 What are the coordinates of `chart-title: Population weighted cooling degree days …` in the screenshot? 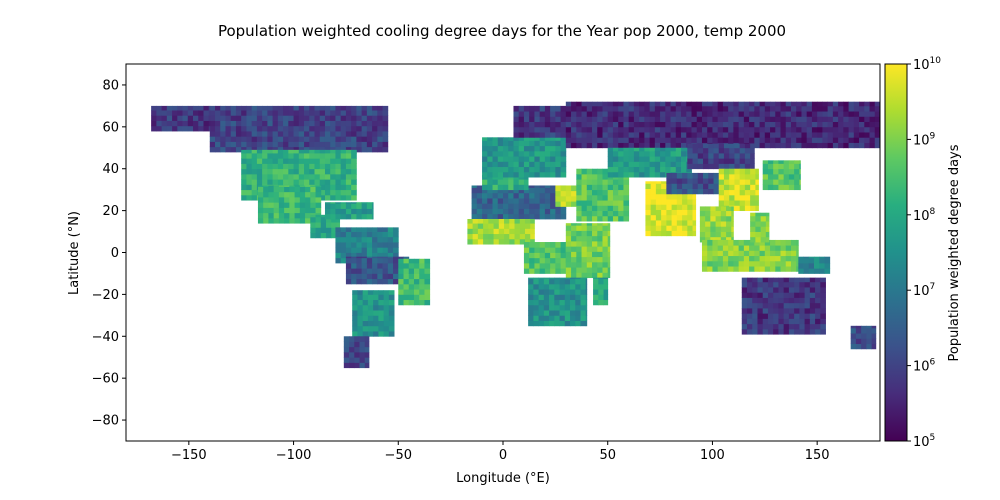 It's located at (502, 31).